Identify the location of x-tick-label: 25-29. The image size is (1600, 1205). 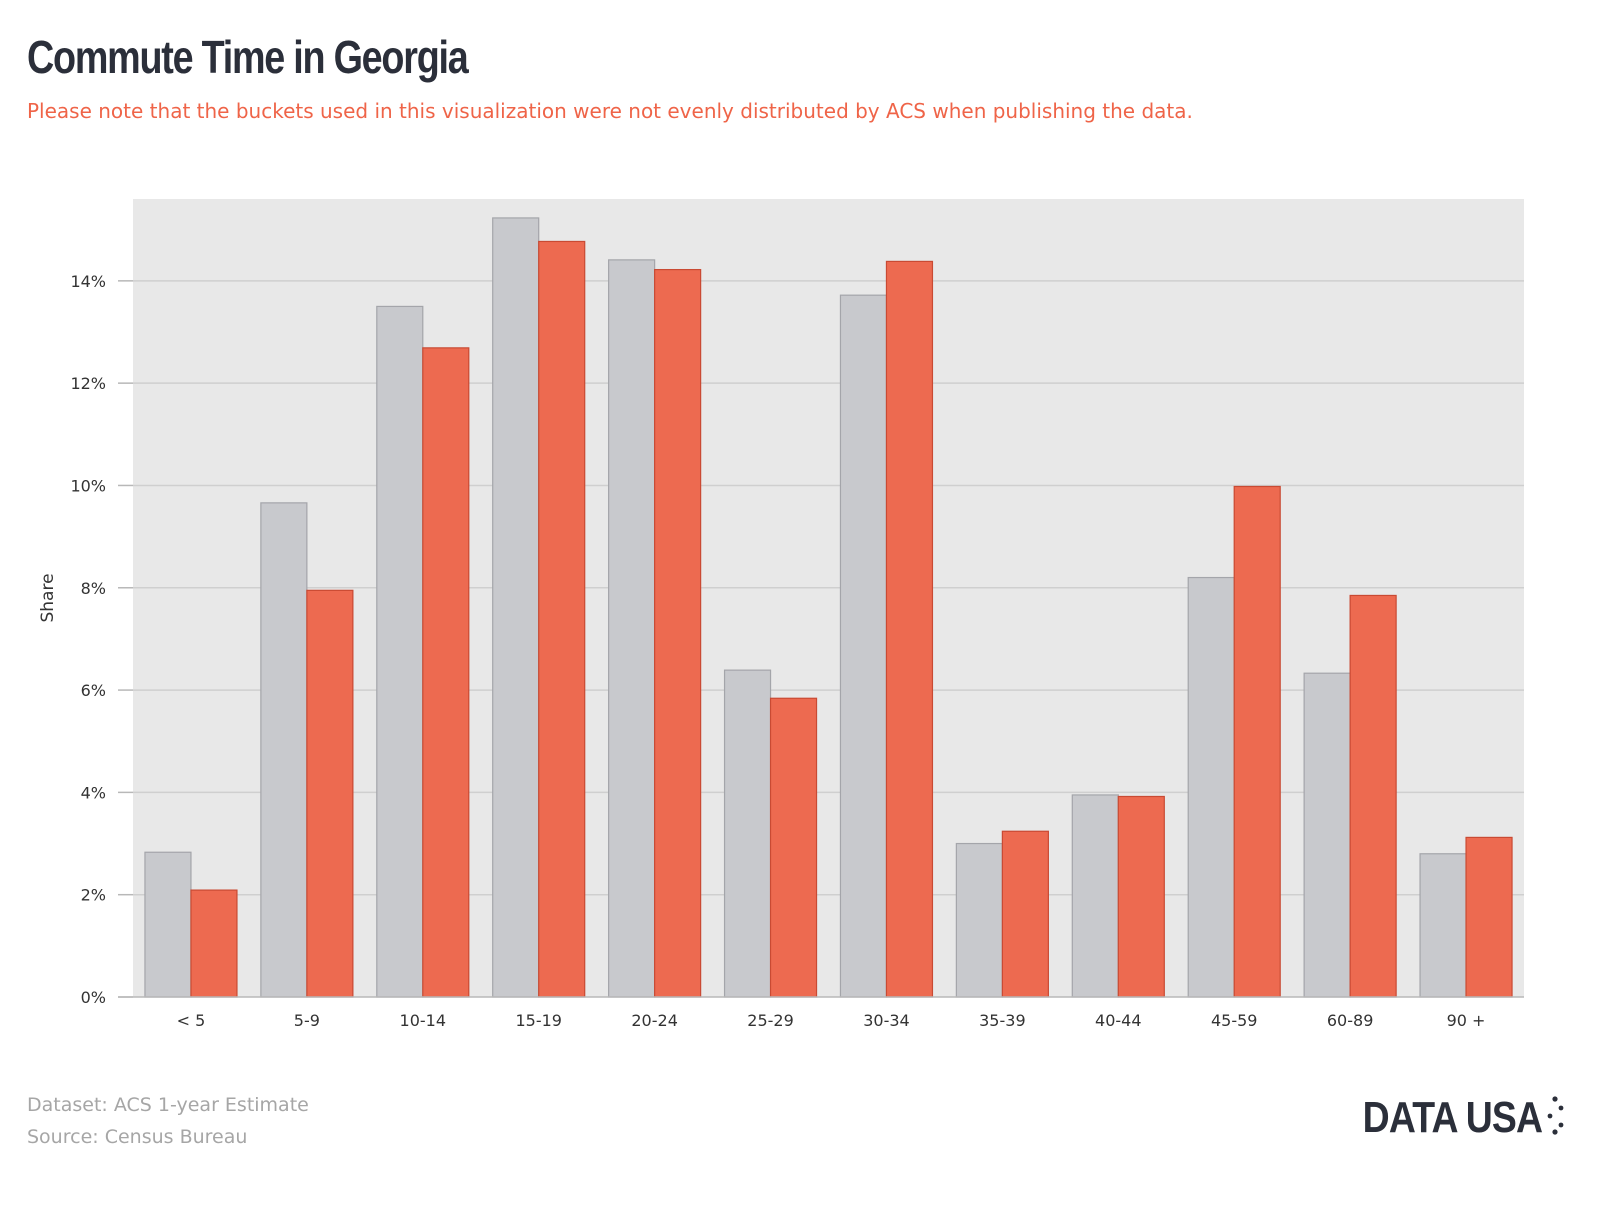
(770, 1020).